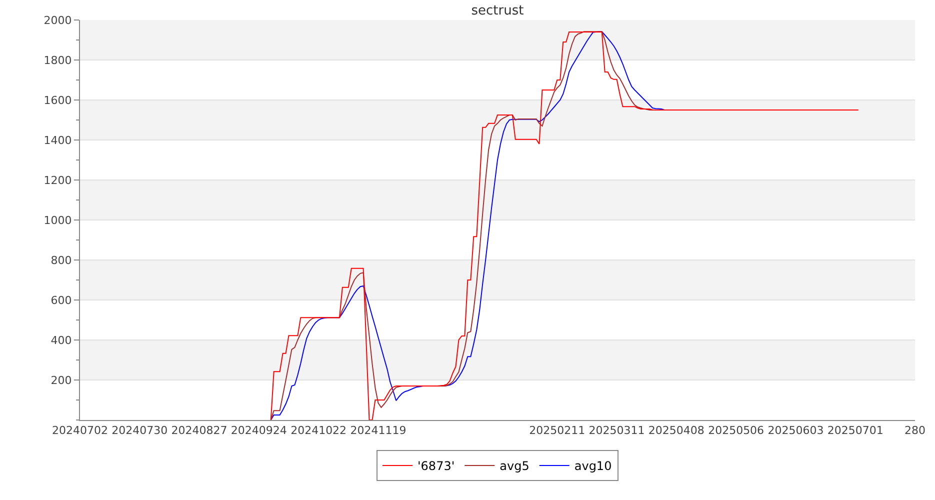 Image resolution: width=935 pixels, height=500 pixels. What do you see at coordinates (557, 431) in the screenshot?
I see `x-tick-label: 20250211` at bounding box center [557, 431].